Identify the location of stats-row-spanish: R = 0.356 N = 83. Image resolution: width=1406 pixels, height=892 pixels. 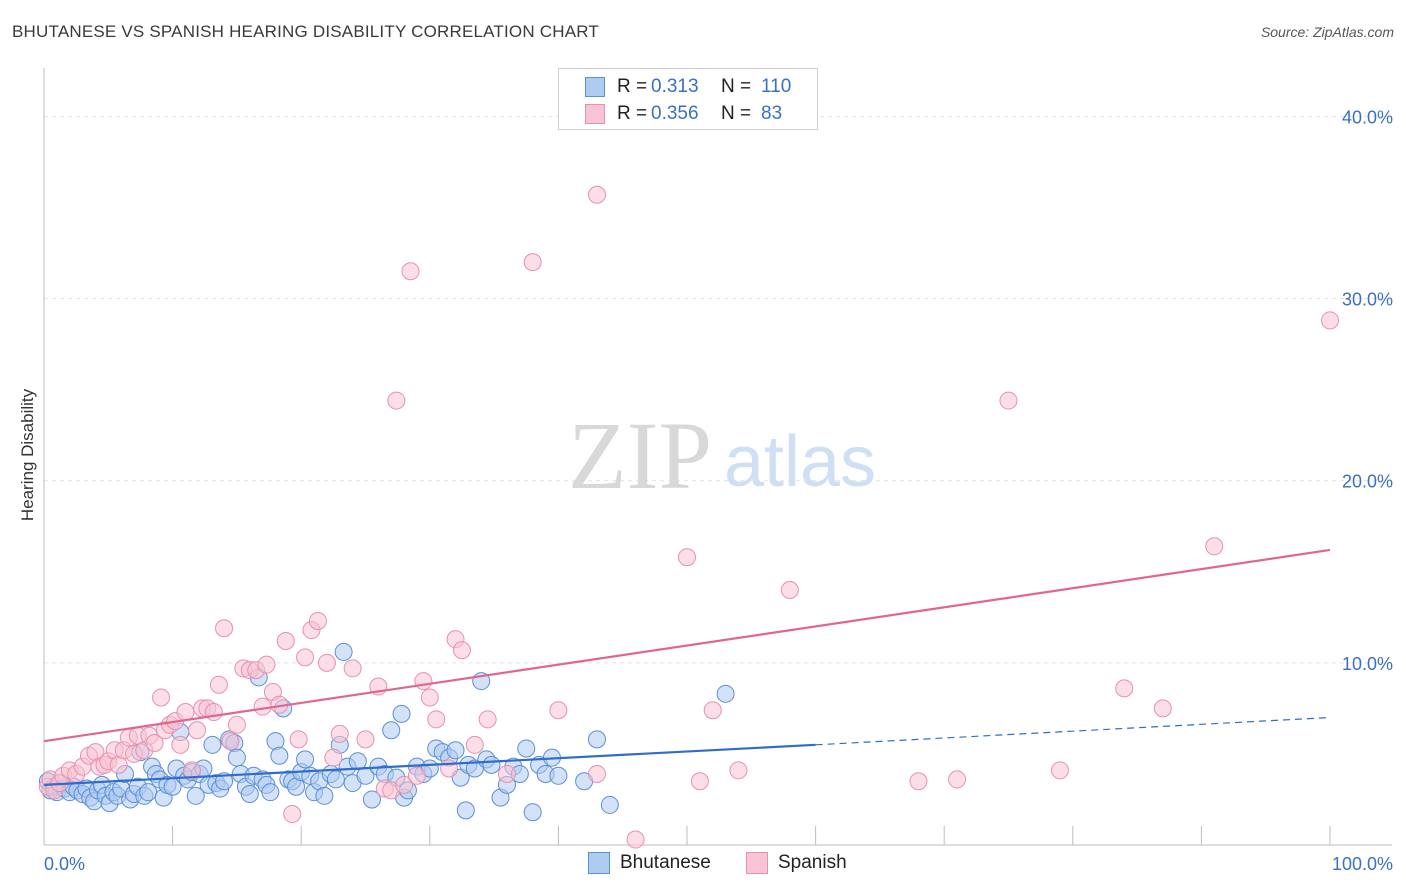
(683, 114).